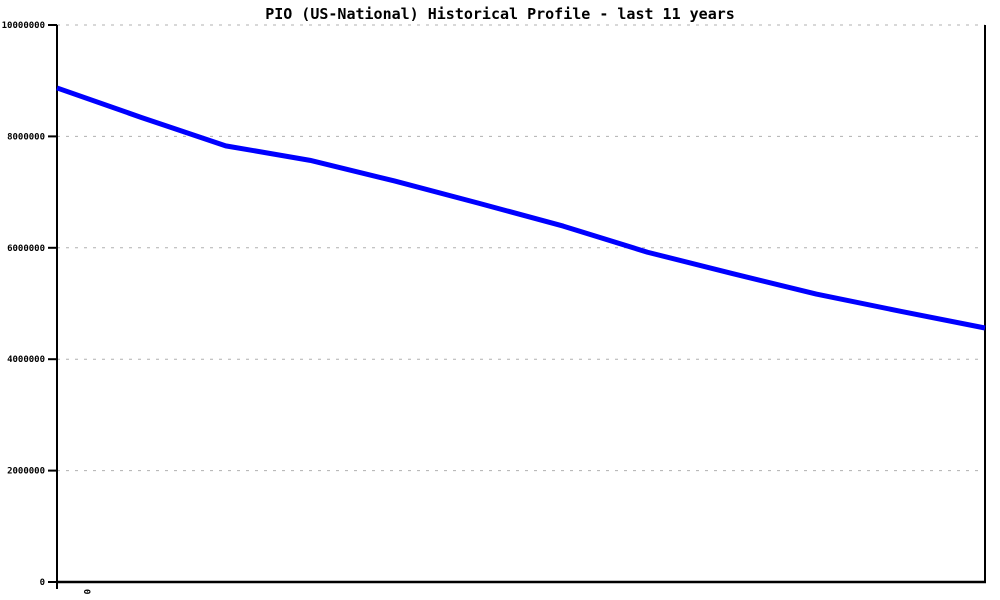 This screenshot has height=600, width=1000. I want to click on y-tick-label: 8000000, so click(26, 137).